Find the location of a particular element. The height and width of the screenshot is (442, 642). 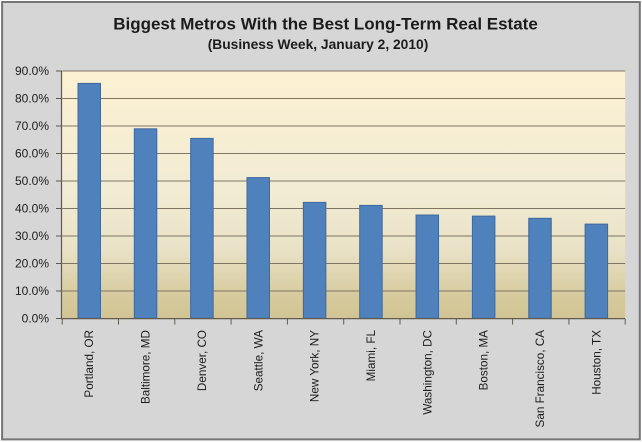

svg-text: New York, NY is located at coordinates (315, 366).